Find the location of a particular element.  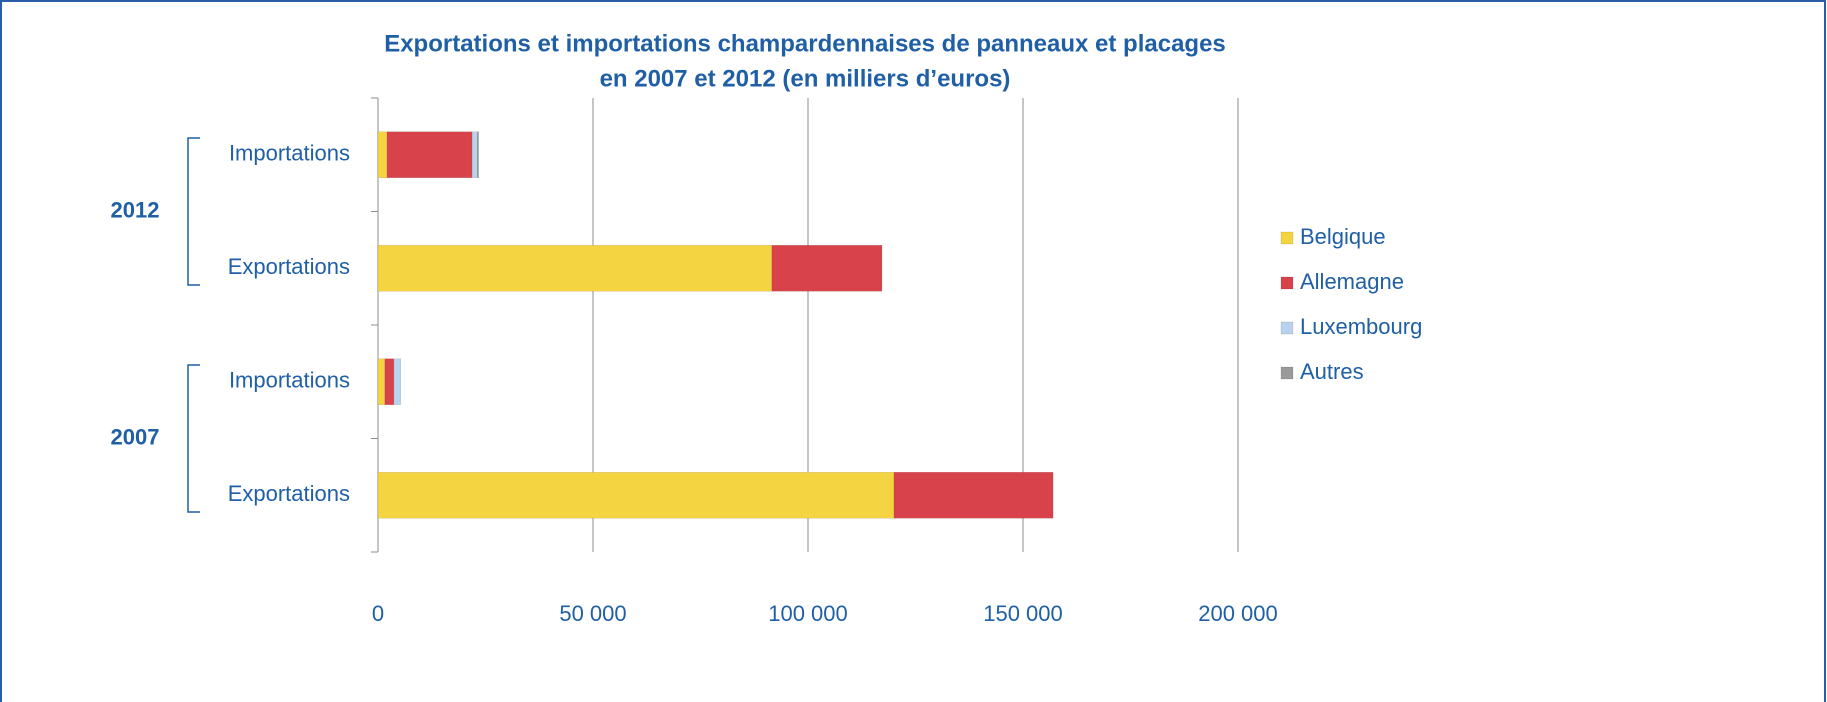

x-tick-label: 150 000 is located at coordinates (1023, 613).